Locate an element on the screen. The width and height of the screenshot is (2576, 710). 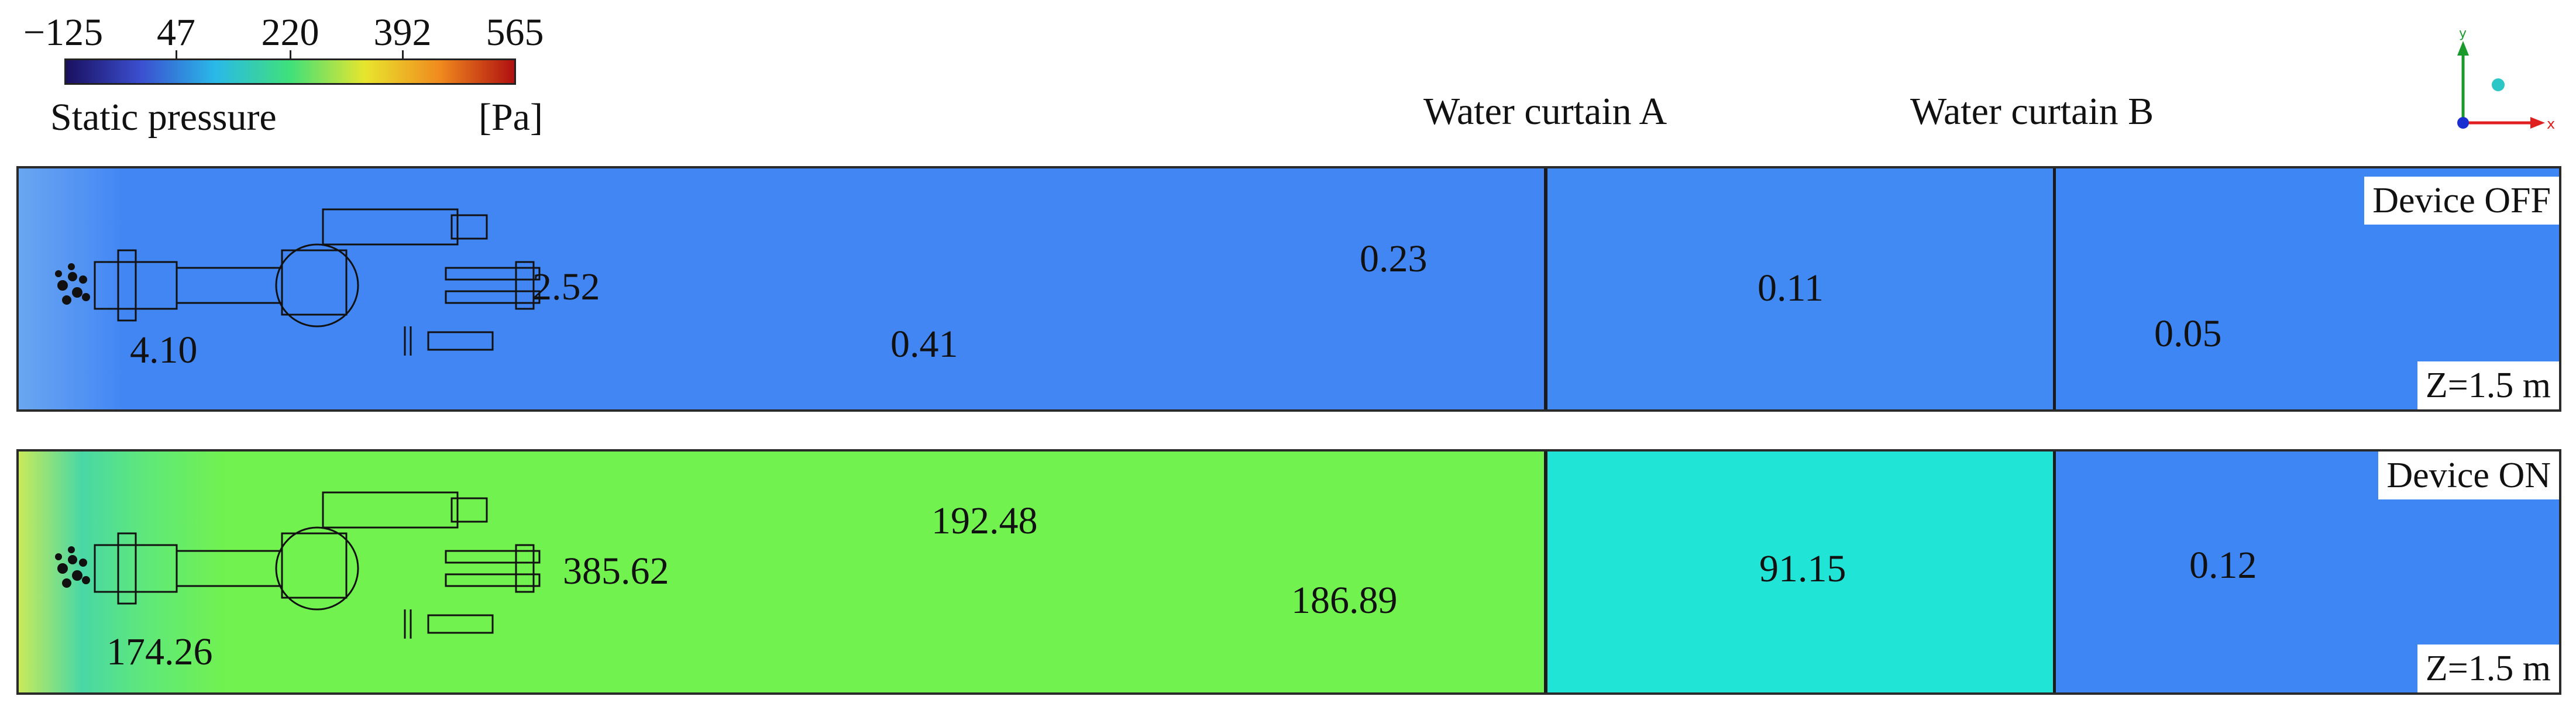
pressure-value: 91.15 is located at coordinates (1803, 568).